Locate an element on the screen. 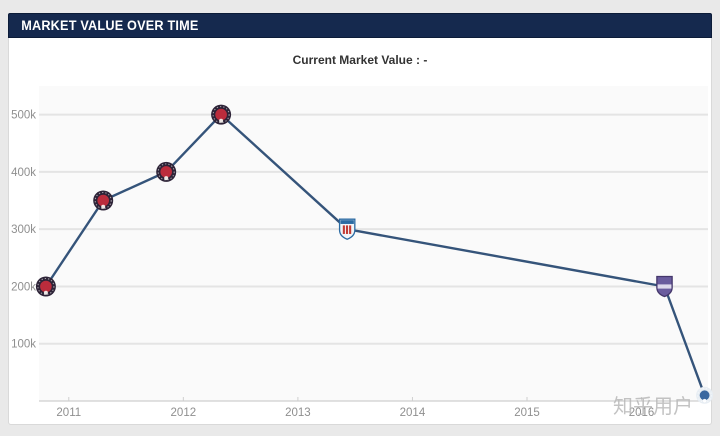 The width and height of the screenshot is (720, 436). shield-band is located at coordinates (664, 286).